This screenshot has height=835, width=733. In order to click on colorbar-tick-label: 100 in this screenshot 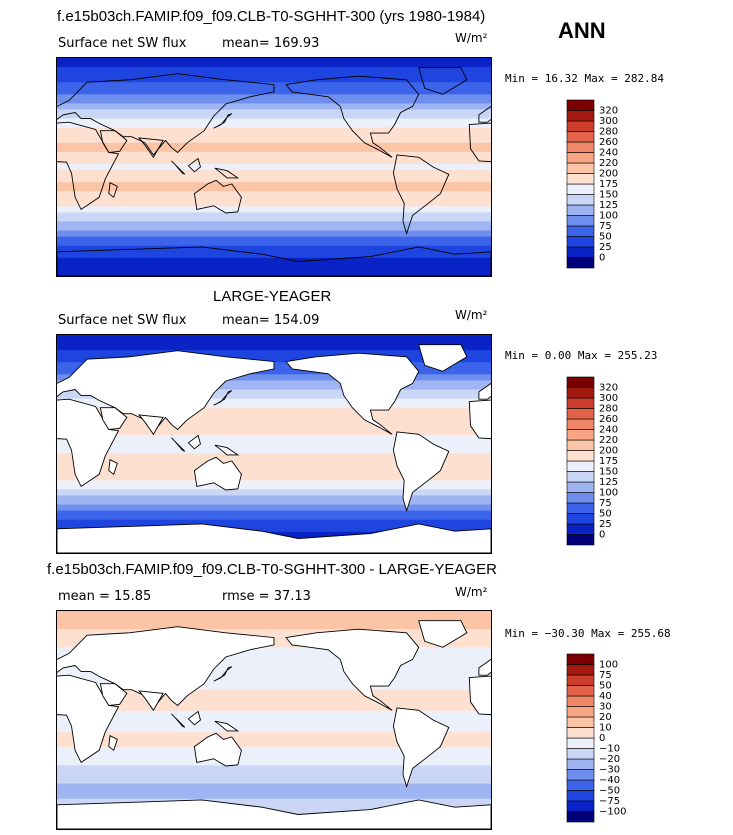, I will do `click(608, 665)`.